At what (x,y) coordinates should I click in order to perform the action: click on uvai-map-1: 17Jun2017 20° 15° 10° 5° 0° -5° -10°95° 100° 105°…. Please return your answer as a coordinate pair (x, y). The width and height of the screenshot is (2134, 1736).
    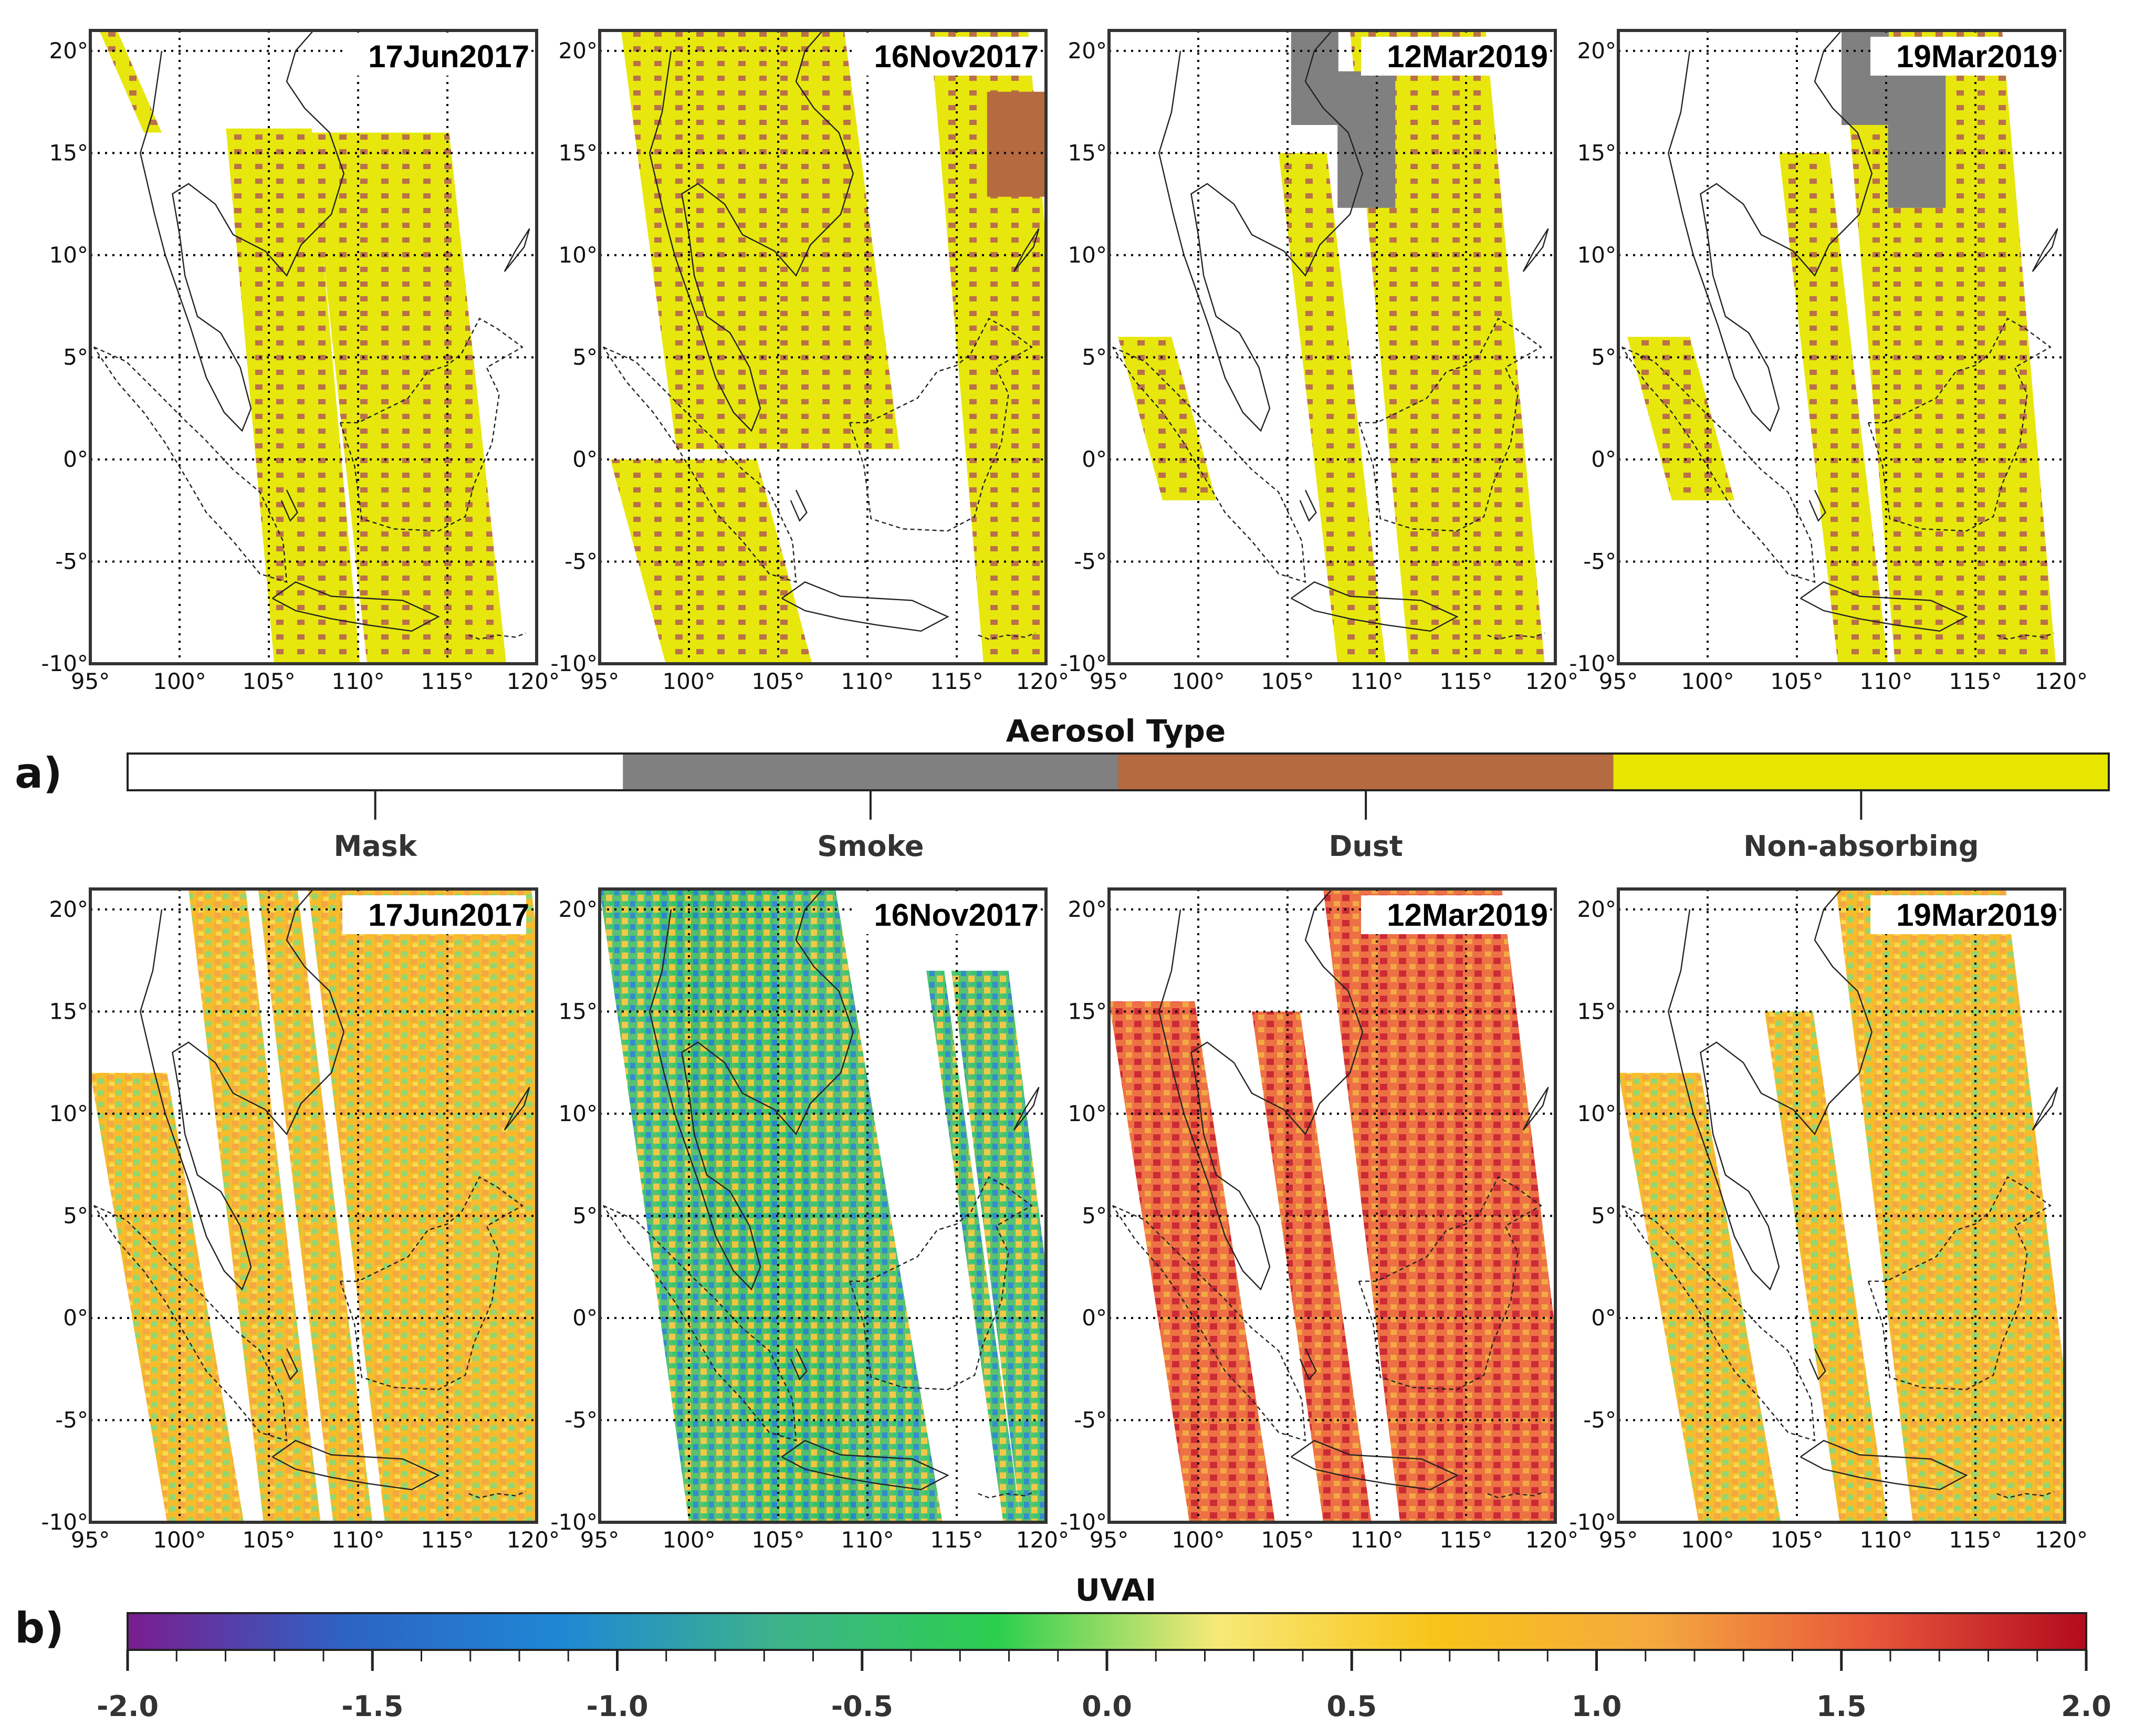
    Looking at the image, I should click on (300, 1220).